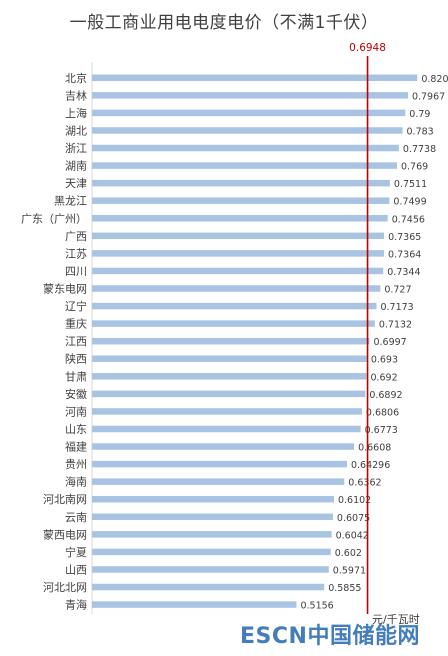  I want to click on category-label: 浙江, so click(76, 148).